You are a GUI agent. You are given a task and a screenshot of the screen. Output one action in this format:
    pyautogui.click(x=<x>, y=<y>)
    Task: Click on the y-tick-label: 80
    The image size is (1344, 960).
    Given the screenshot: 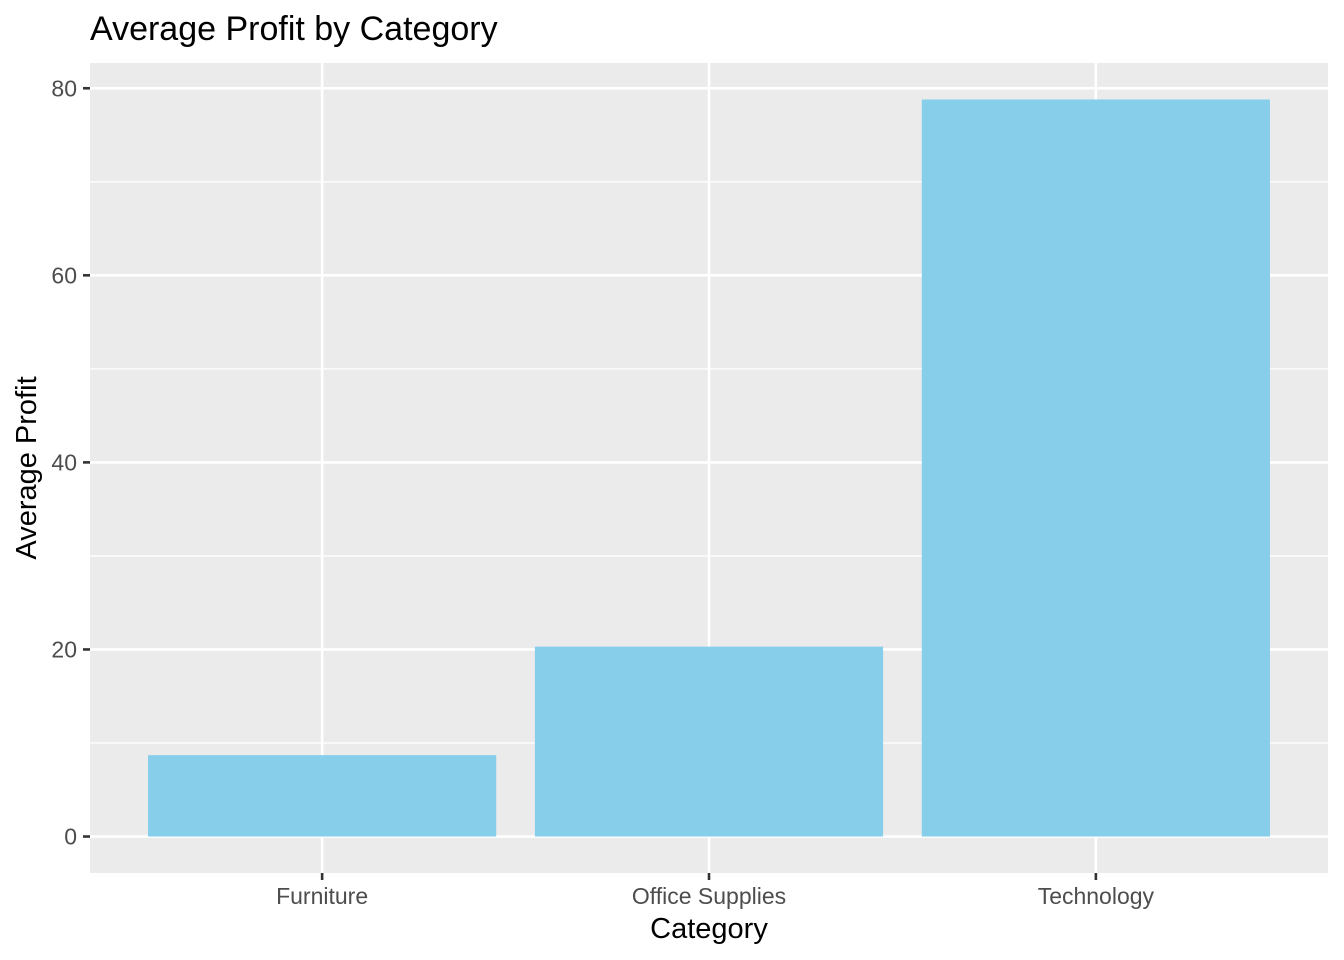 What is the action you would take?
    pyautogui.click(x=64, y=88)
    